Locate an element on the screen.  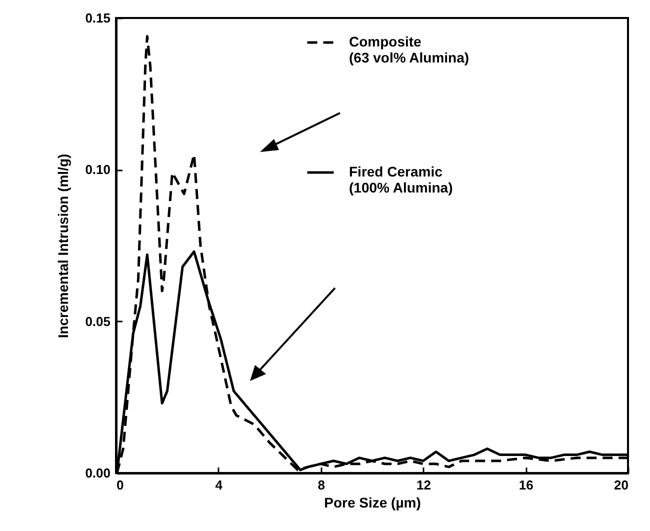
x-tick-label: 4 is located at coordinates (219, 485).